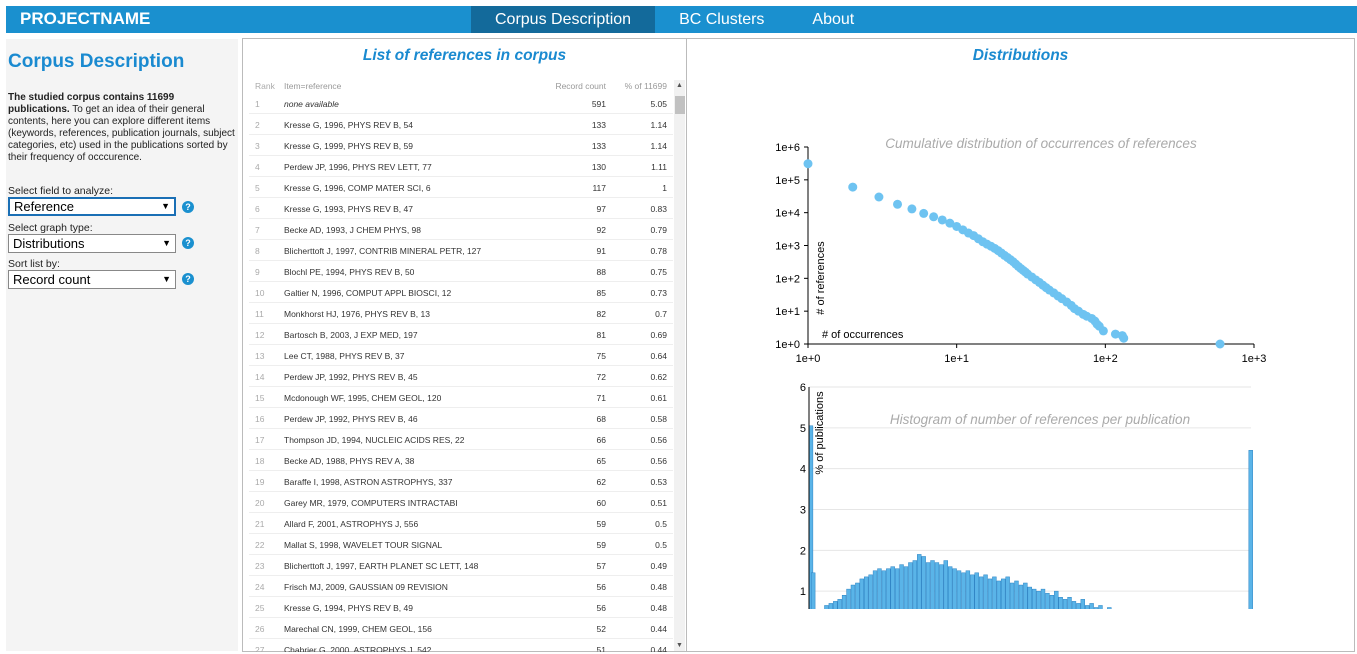  What do you see at coordinates (257, 167) in the screenshot?
I see `row-rank: 4` at bounding box center [257, 167].